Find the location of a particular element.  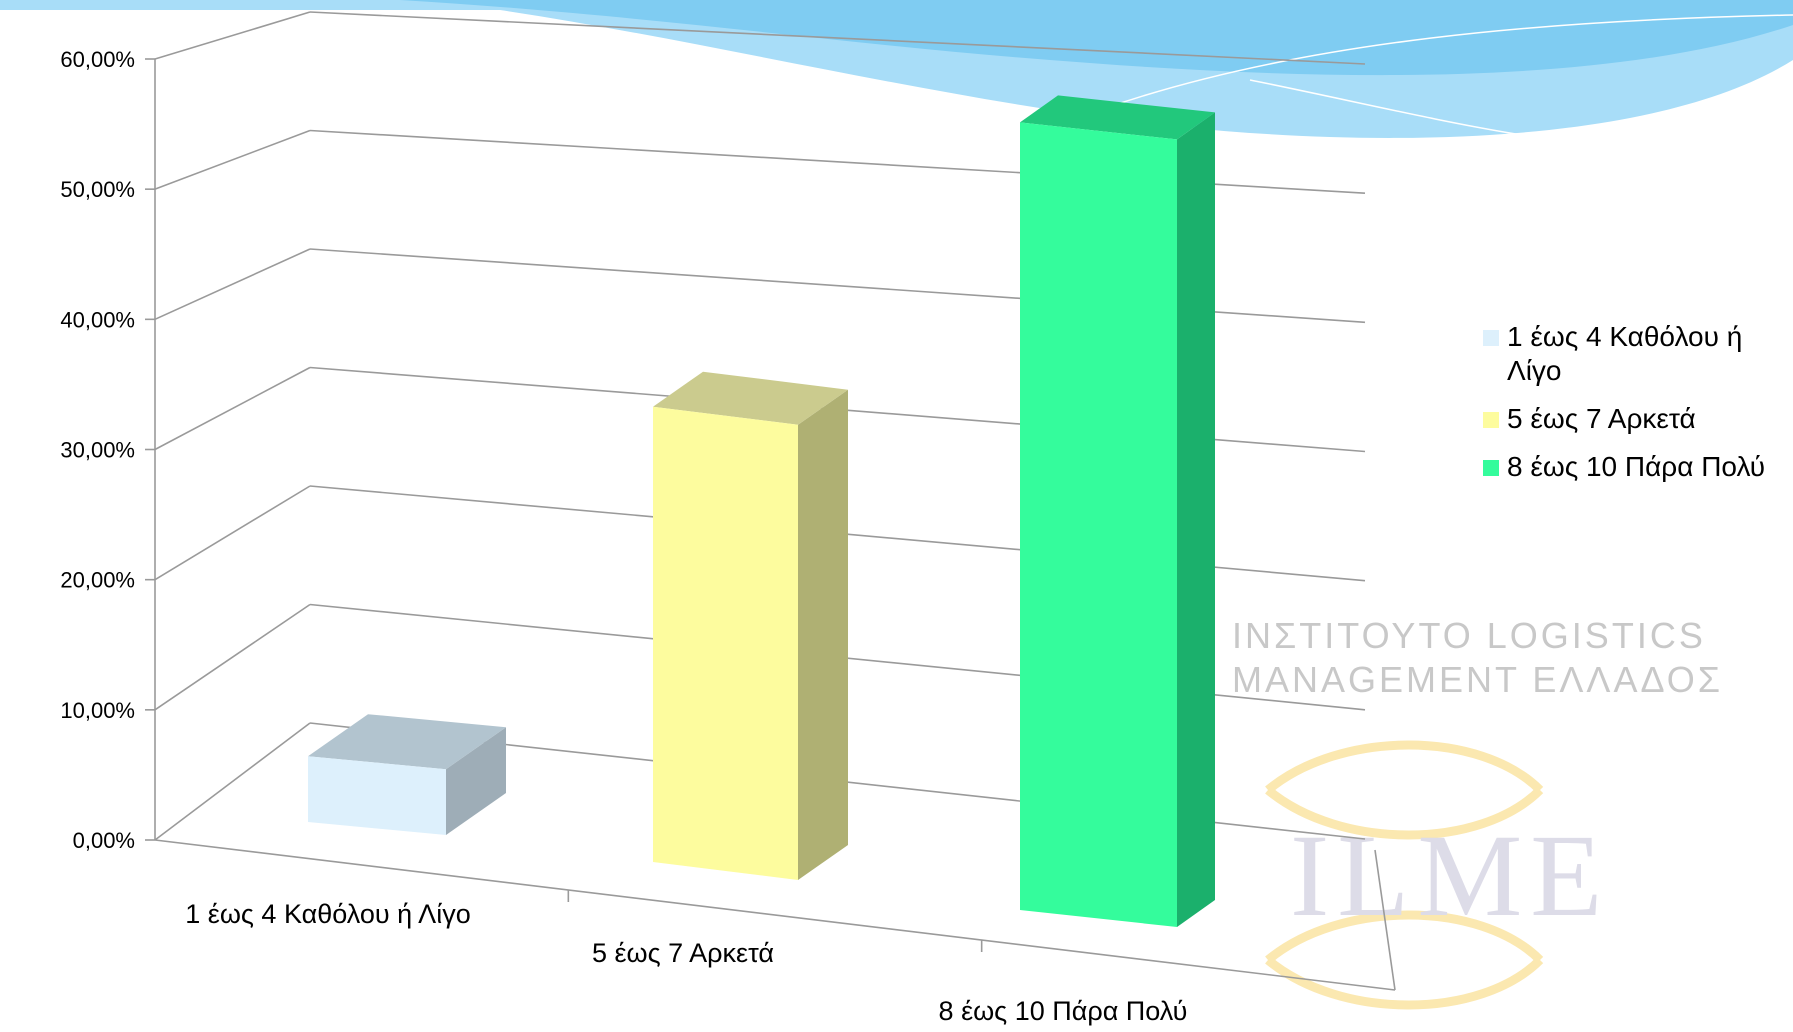

x-axis-line is located at coordinates (775, 915).